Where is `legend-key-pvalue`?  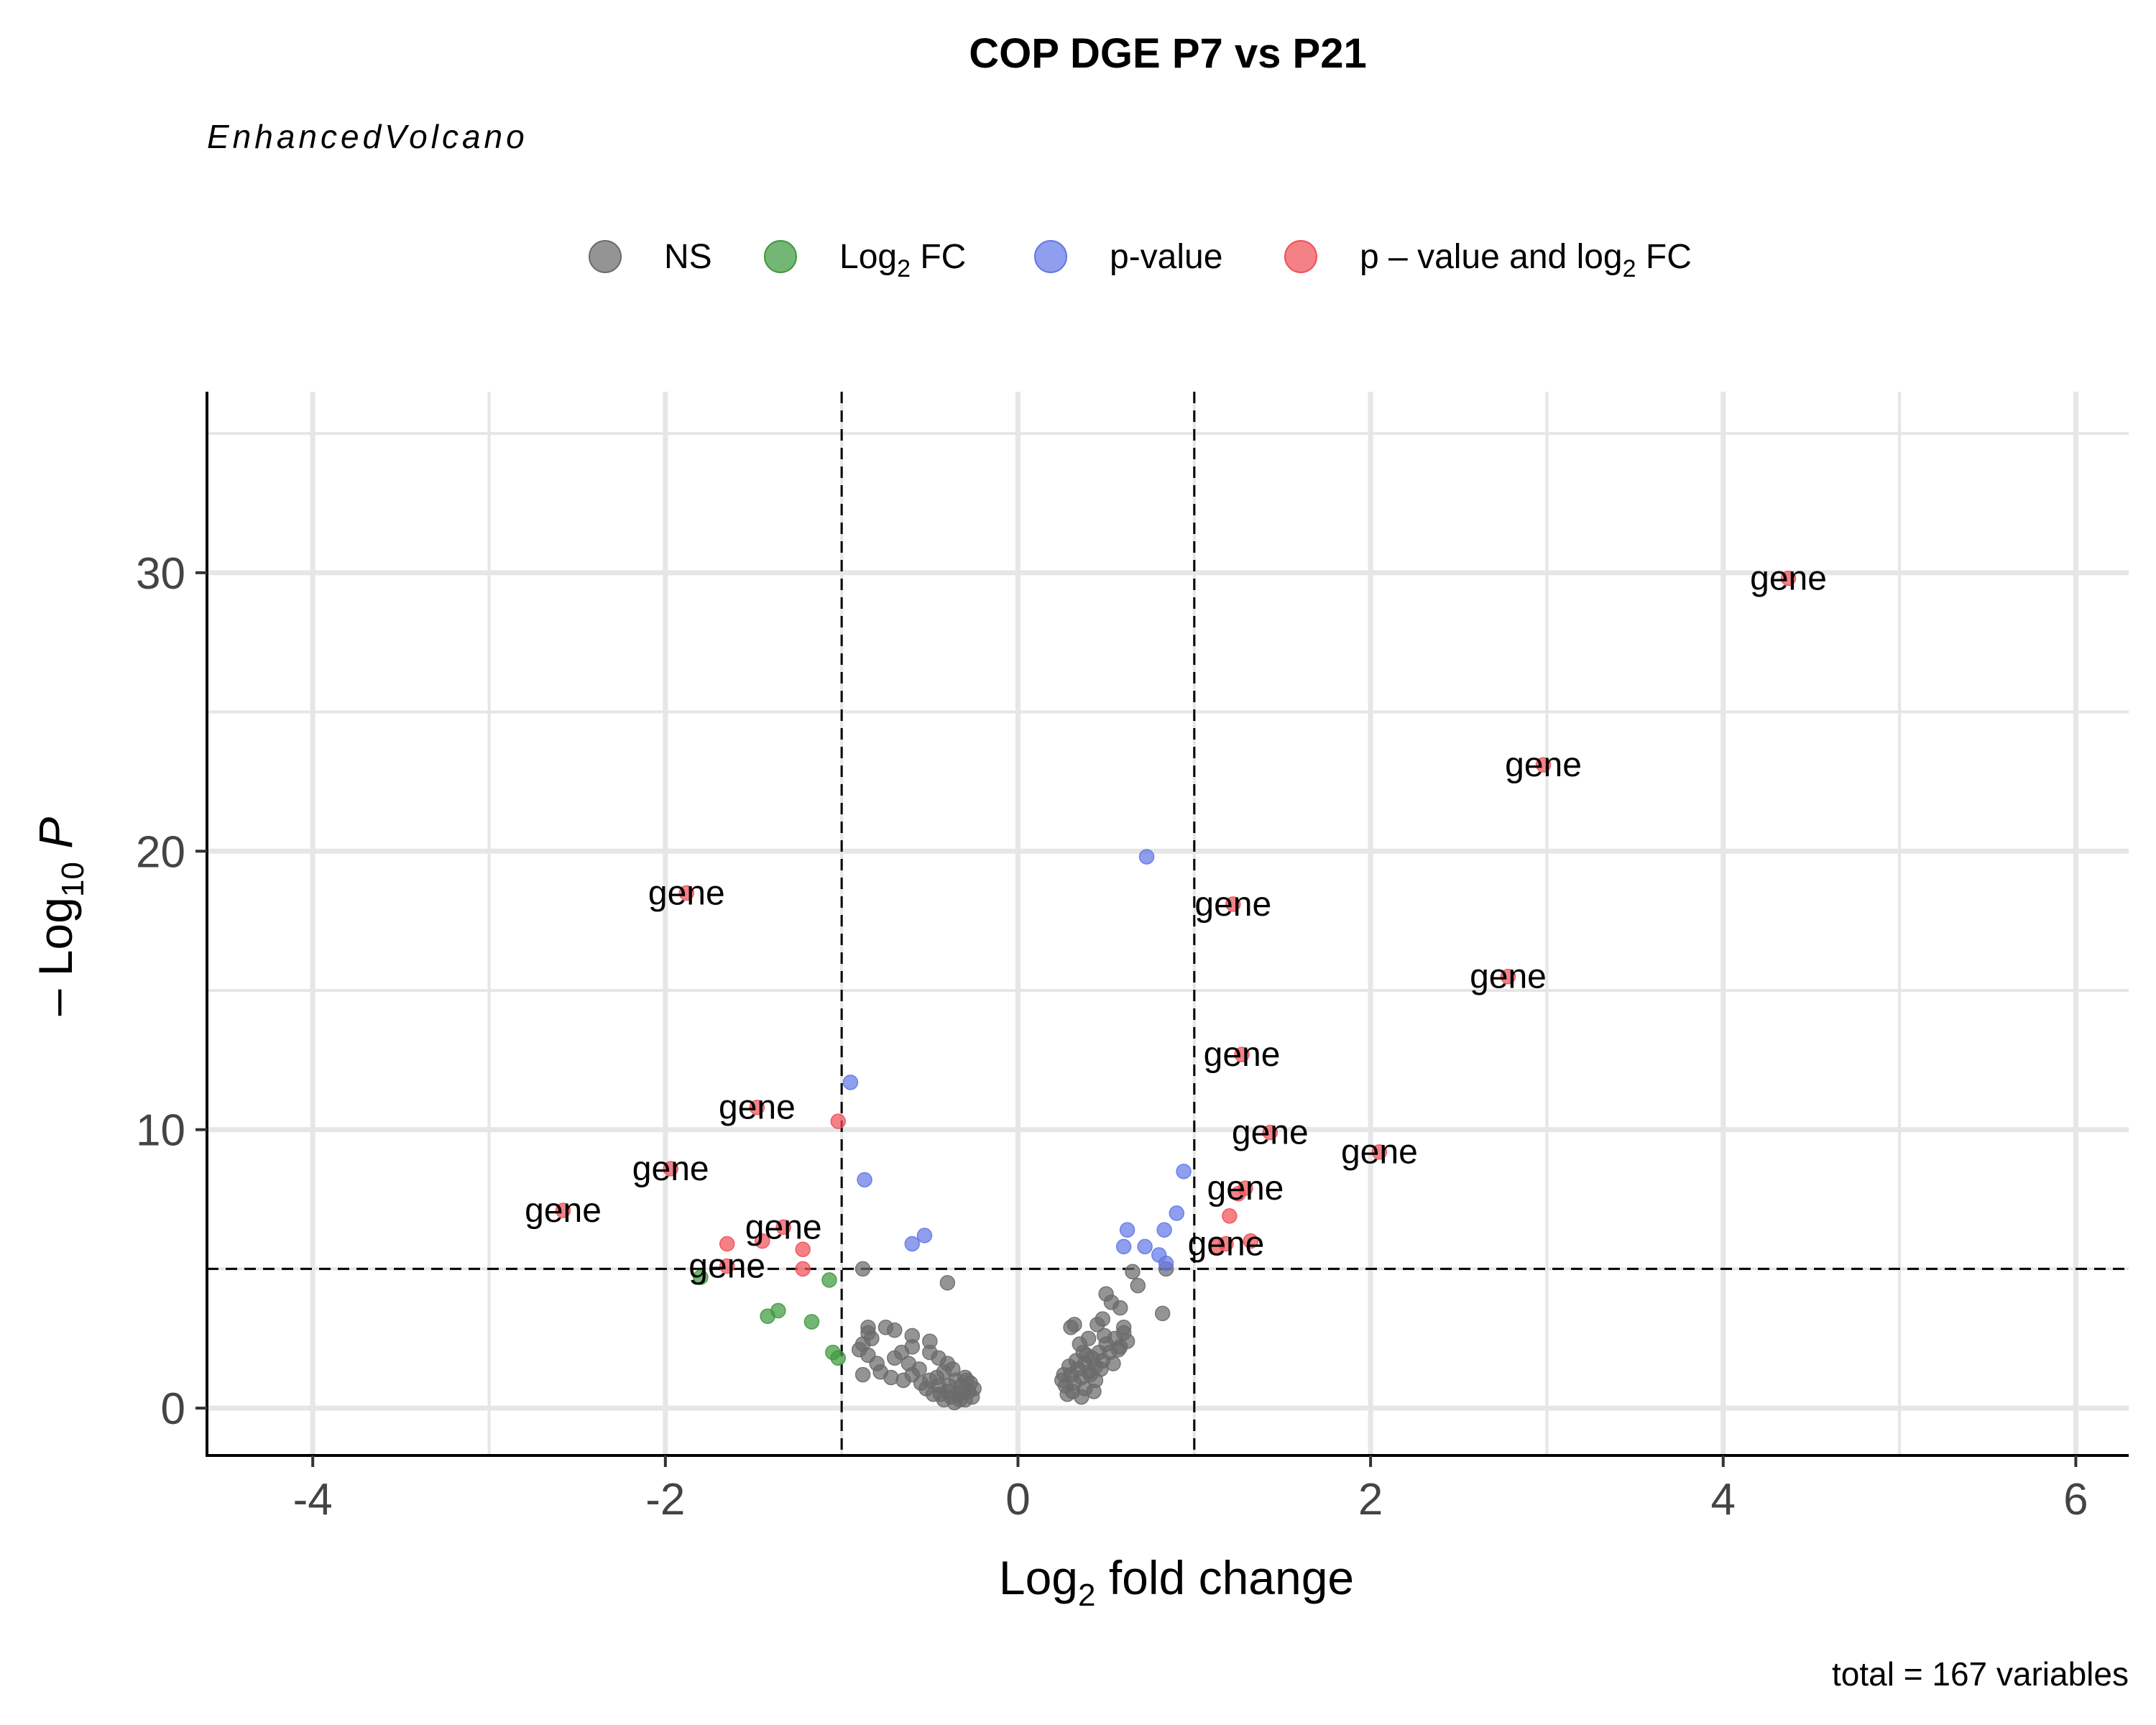
legend-key-pvalue is located at coordinates (1050, 256).